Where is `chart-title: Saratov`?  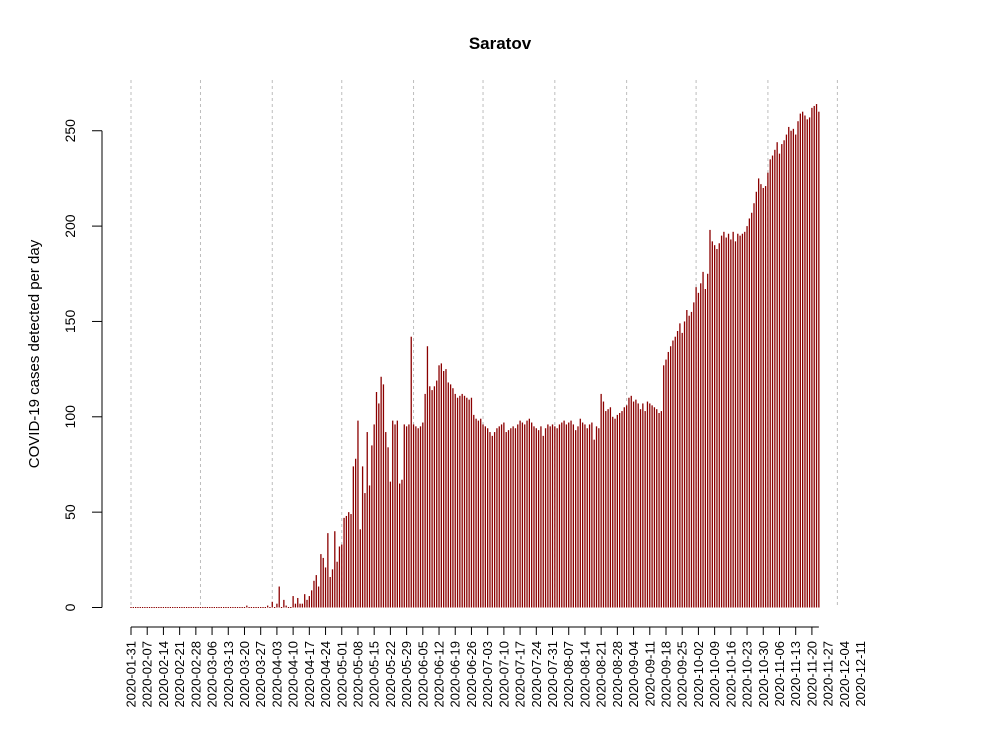
chart-title: Saratov is located at coordinates (500, 43).